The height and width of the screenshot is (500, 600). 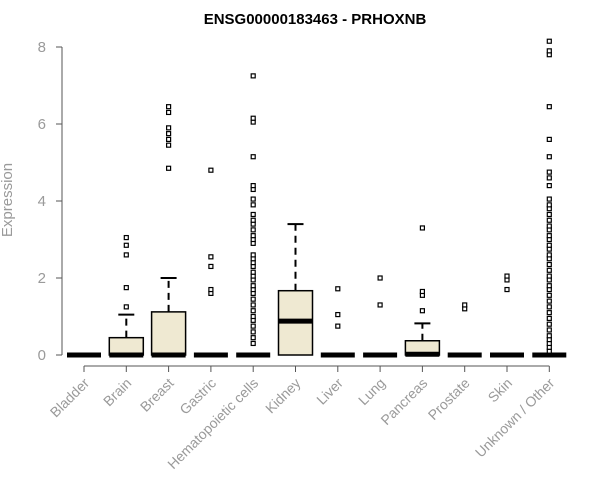 What do you see at coordinates (403, 401) in the screenshot?
I see `x-tick-label: Pancreas` at bounding box center [403, 401].